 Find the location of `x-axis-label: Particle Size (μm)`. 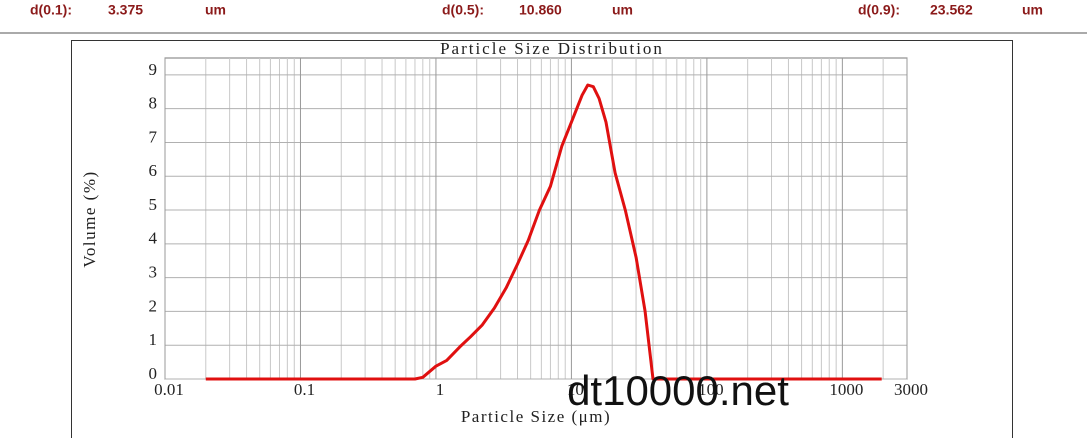

x-axis-label: Particle Size (μm) is located at coordinates (536, 416).